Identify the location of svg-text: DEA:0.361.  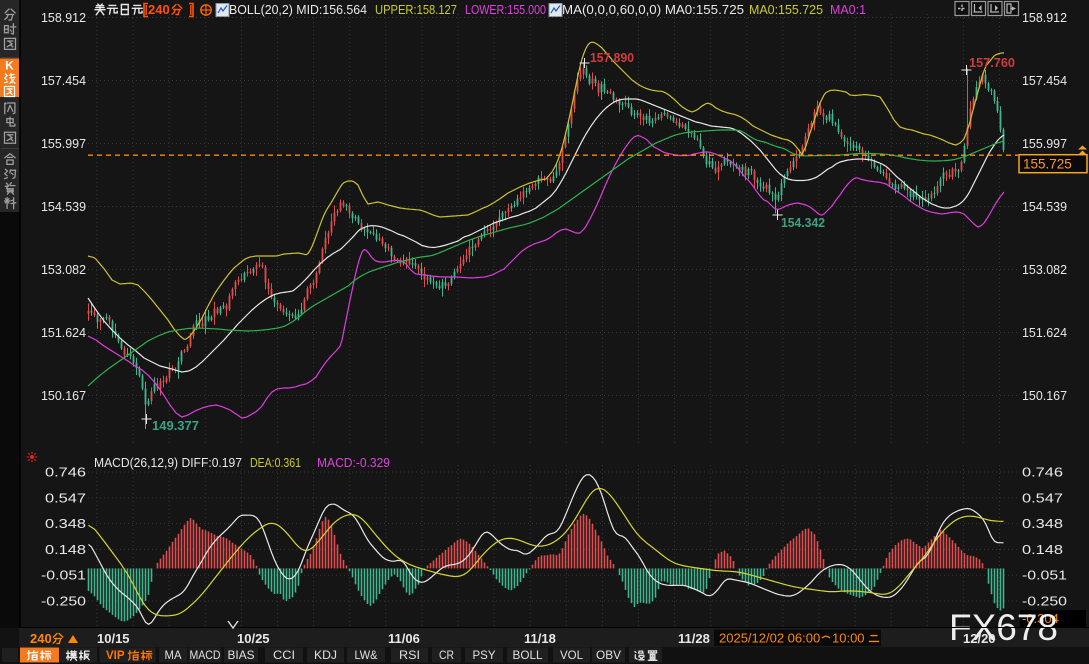
(275, 462).